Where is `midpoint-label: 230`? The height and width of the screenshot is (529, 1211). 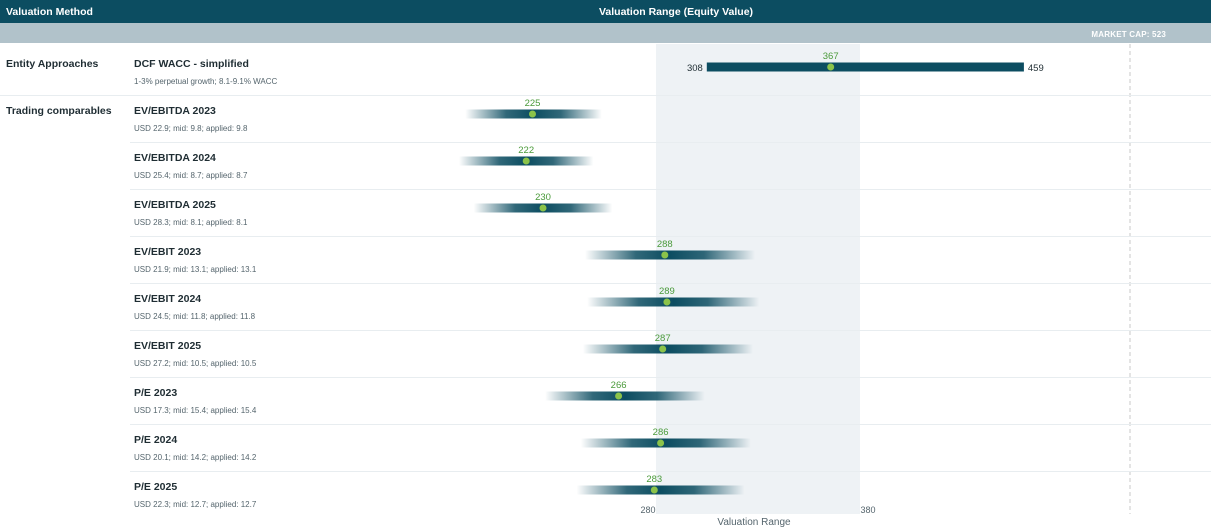
midpoint-label: 230 is located at coordinates (543, 197).